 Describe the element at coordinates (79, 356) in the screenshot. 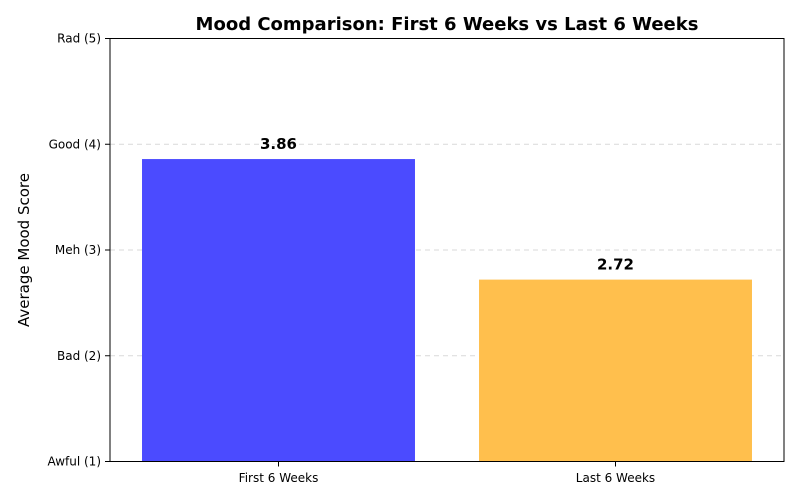

I see `y-tick-label: Bad (2)` at that location.